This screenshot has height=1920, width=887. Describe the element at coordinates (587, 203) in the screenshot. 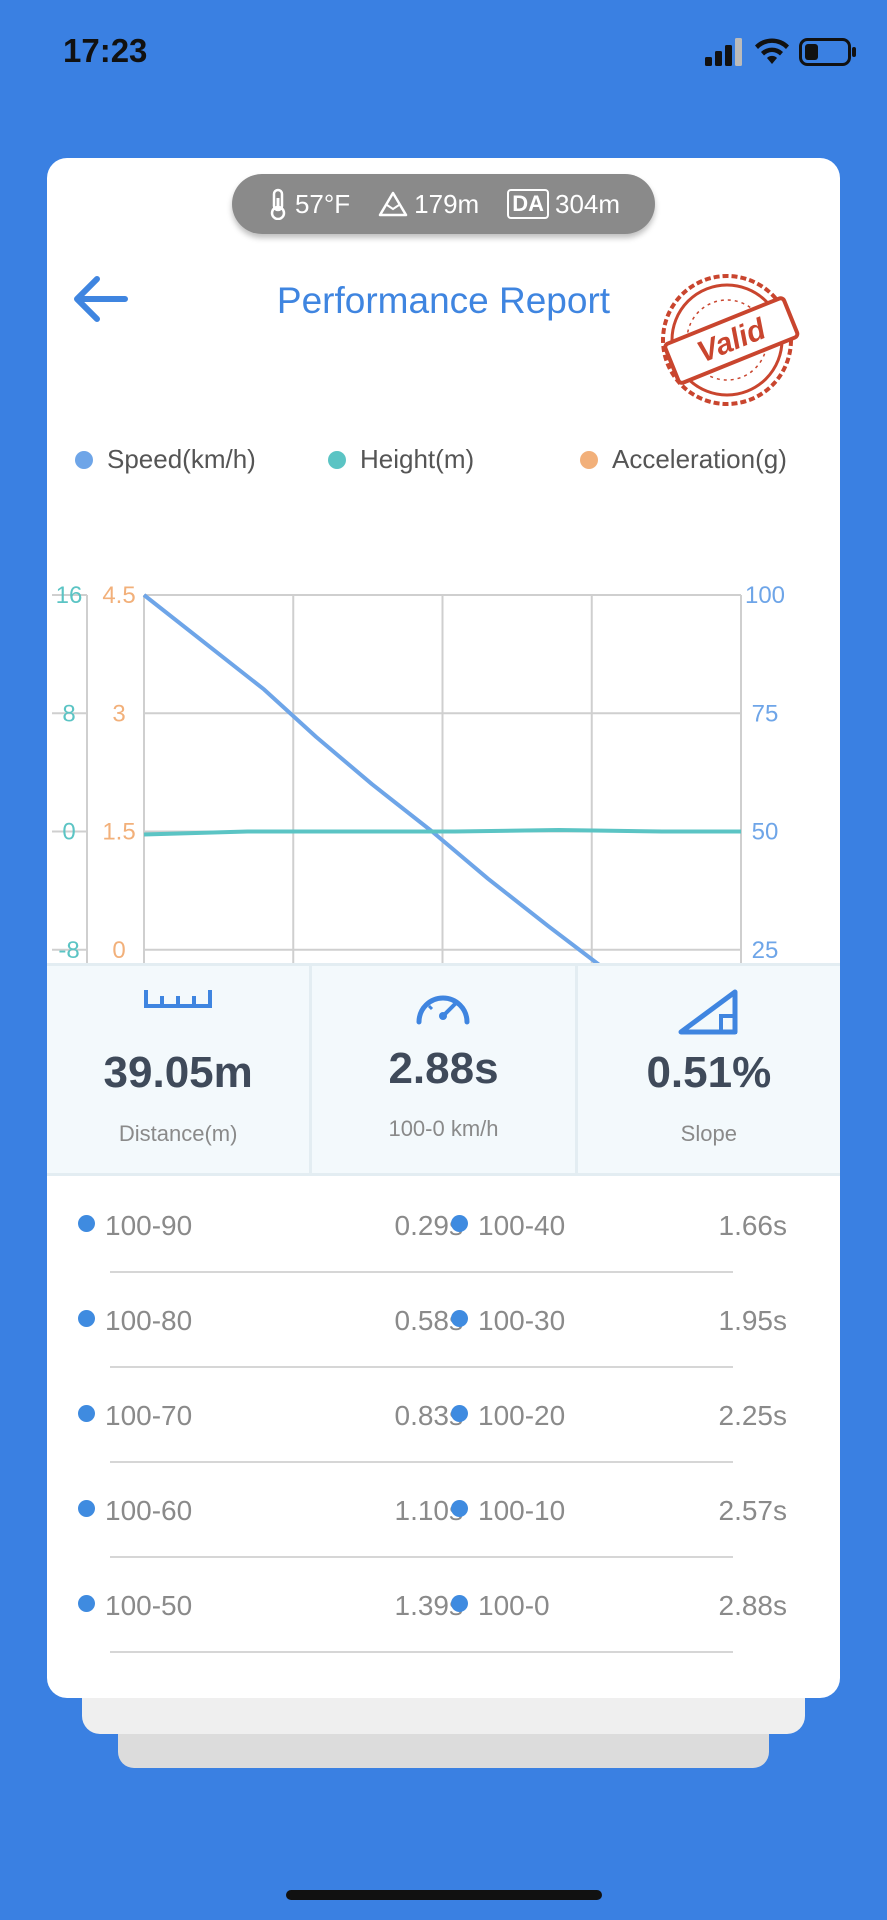

I see `density-altitude-value: 304m` at that location.